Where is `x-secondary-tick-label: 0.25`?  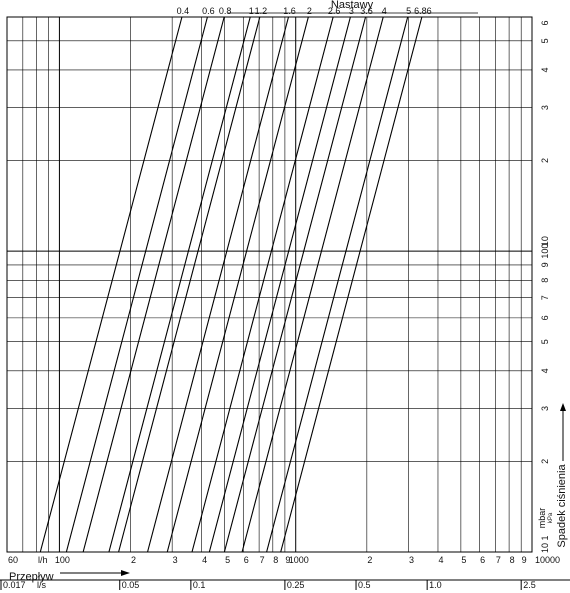
x-secondary-tick-label: 0.25 is located at coordinates (296, 585).